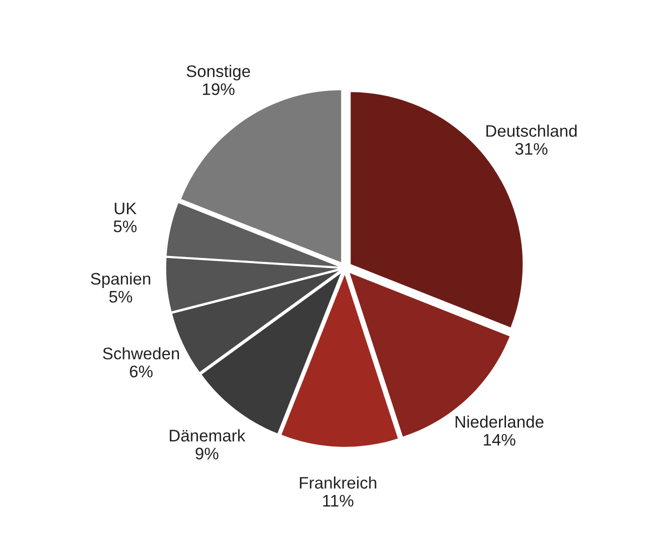  What do you see at coordinates (500, 440) in the screenshot?
I see `data-label: 14%` at bounding box center [500, 440].